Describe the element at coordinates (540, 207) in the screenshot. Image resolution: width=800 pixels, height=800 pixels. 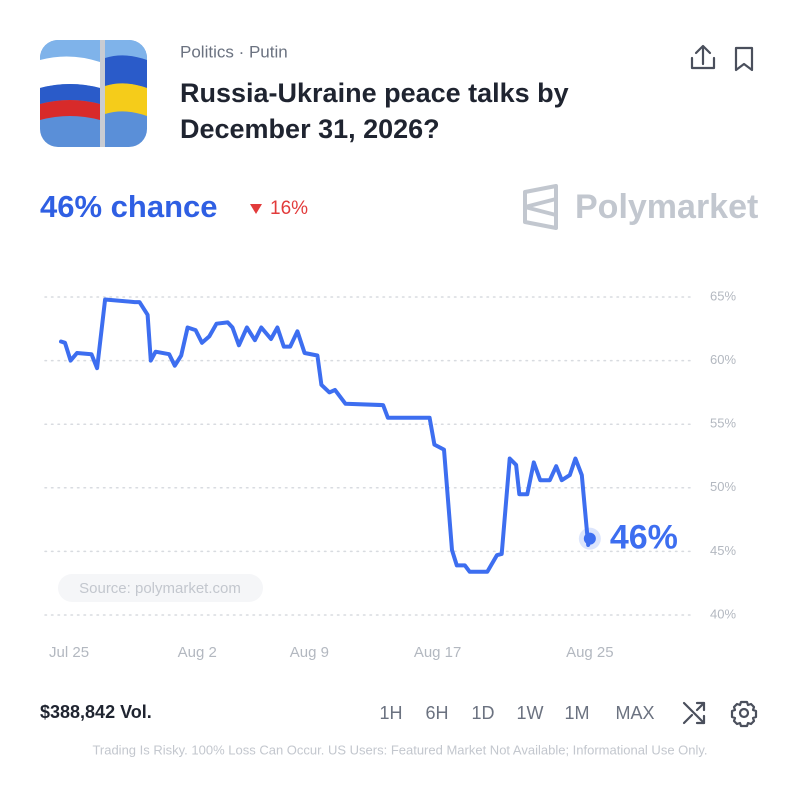
I see `brand-logo` at that location.